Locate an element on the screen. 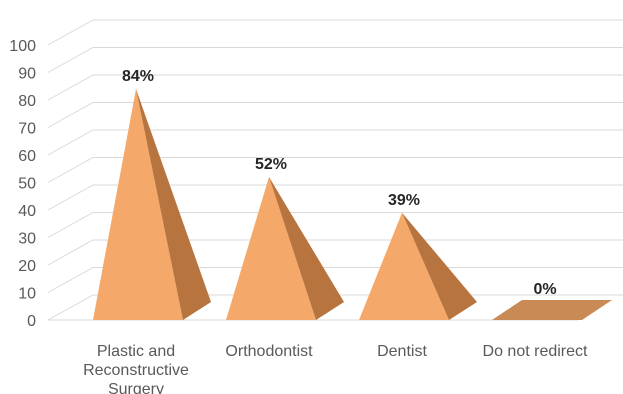 The width and height of the screenshot is (623, 394). y-axis: 0 10 20 30 40 50 60 70 80 90 100 is located at coordinates (22, 184).